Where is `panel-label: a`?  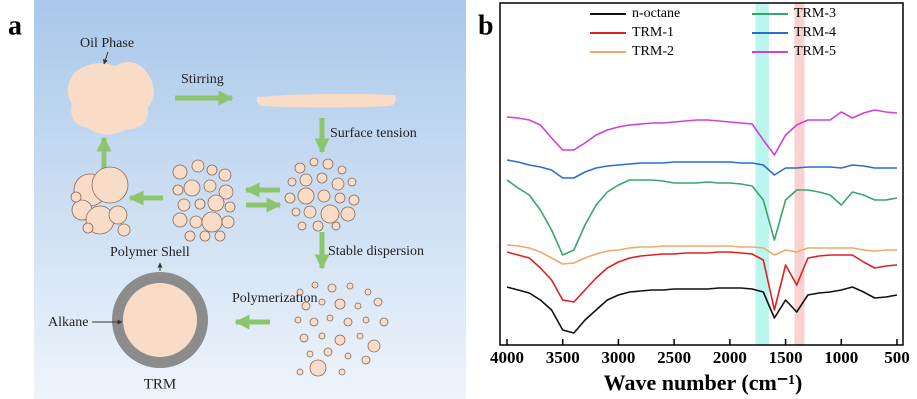
panel-label: a is located at coordinates (15, 25).